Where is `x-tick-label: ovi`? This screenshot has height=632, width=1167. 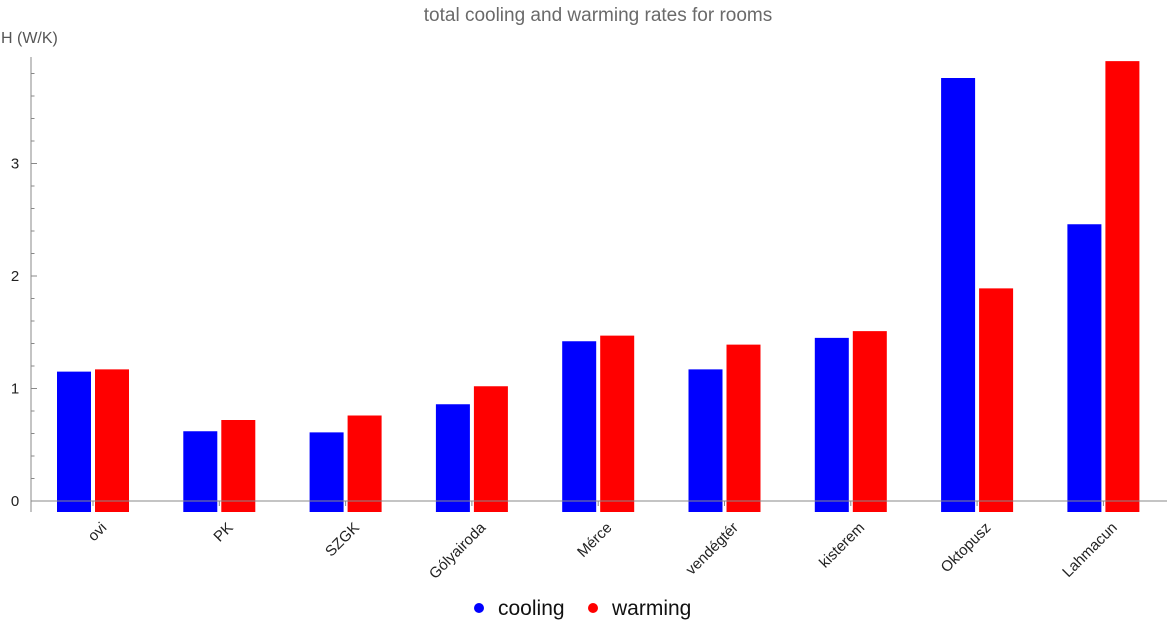 x-tick-label: ovi is located at coordinates (98, 532).